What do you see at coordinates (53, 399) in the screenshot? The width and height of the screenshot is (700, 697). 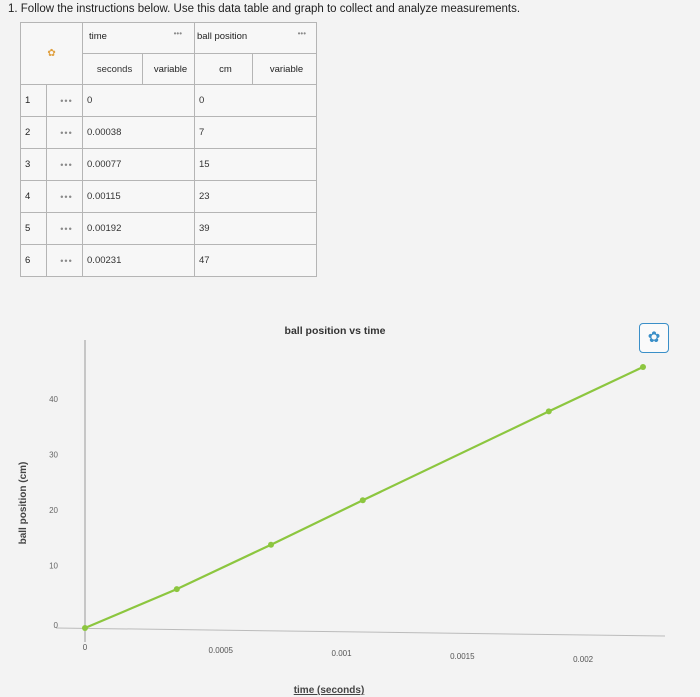 I see `y-tick-label: 40` at bounding box center [53, 399].